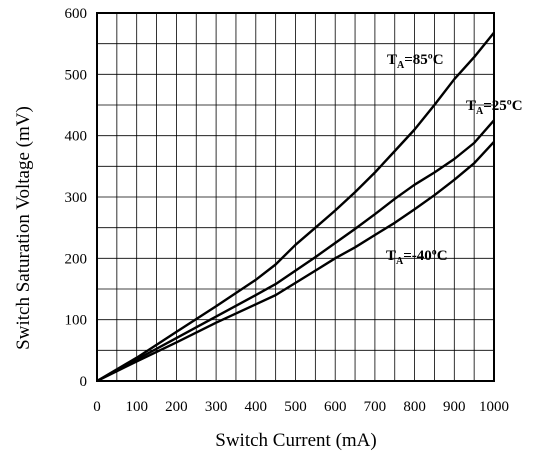  Describe the element at coordinates (136, 407) in the screenshot. I see `x-tick-label: 100` at that location.